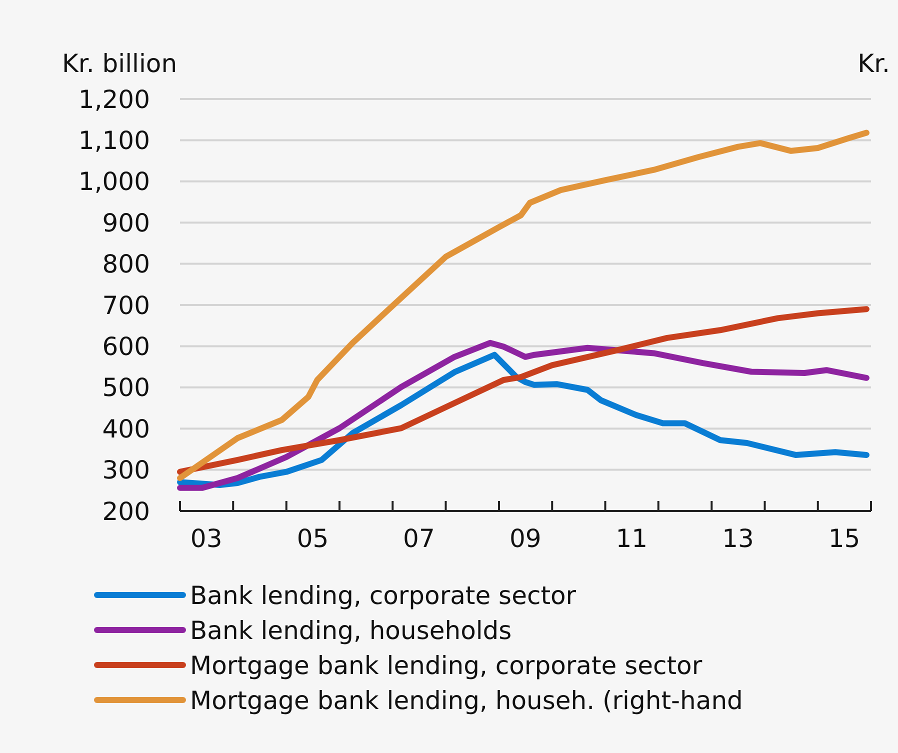 Image resolution: width=898 pixels, height=753 pixels. What do you see at coordinates (126, 346) in the screenshot?
I see `y-tick-label: 600` at bounding box center [126, 346].